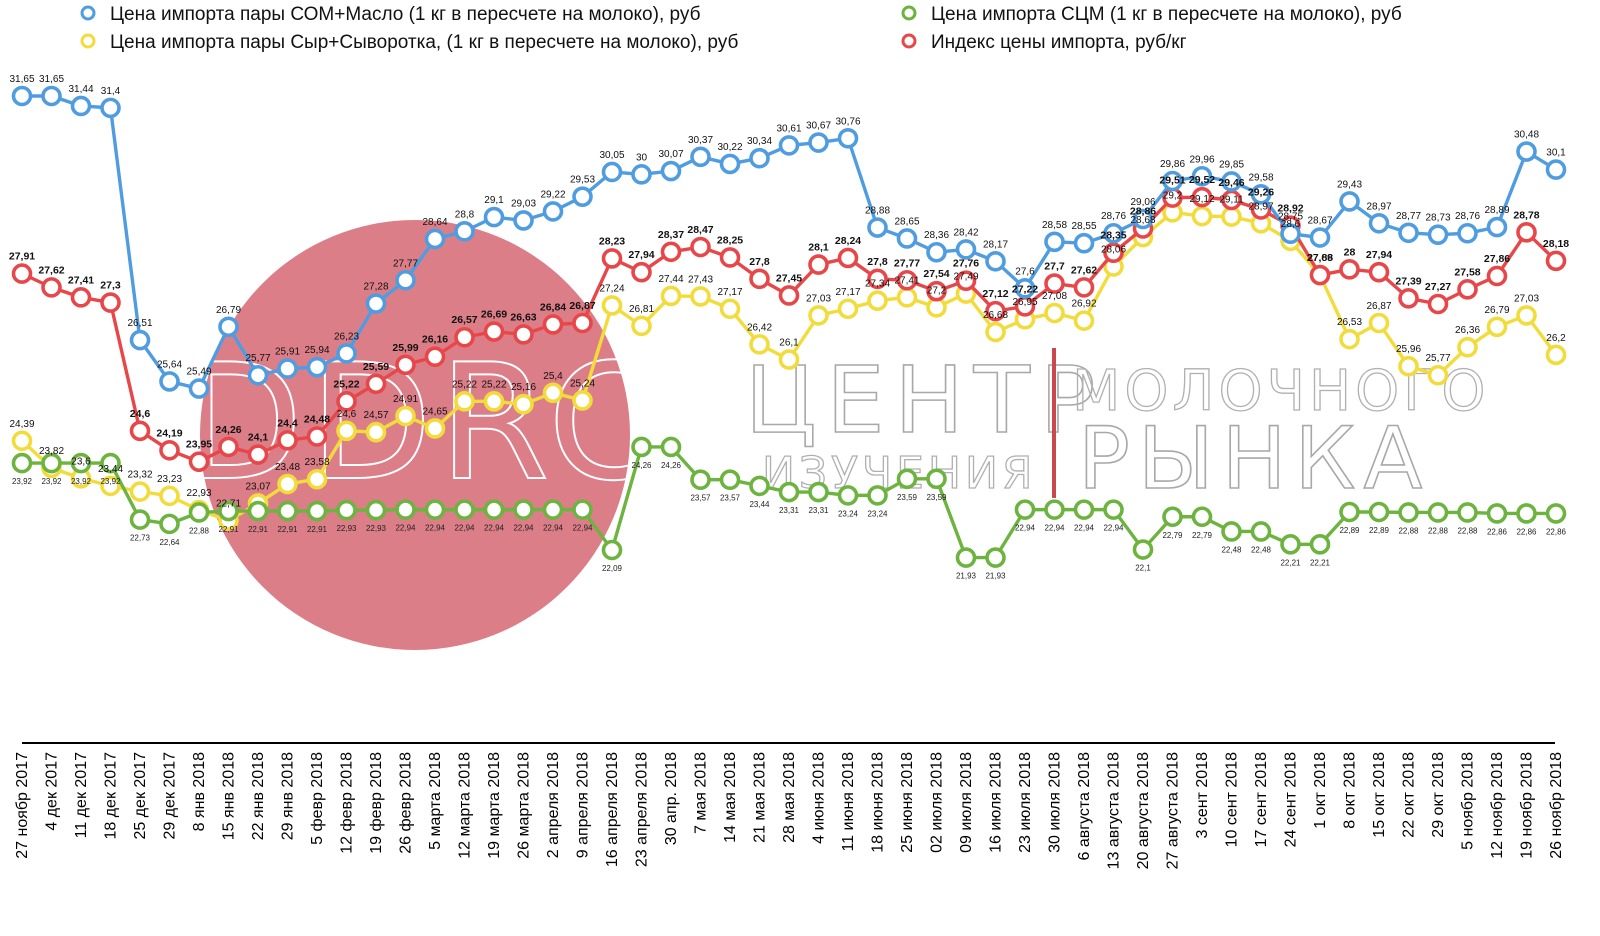 This screenshot has width=1600, height=936. Describe the element at coordinates (81, 481) in the screenshot. I see `data-label-green-2: 23,92` at that location.